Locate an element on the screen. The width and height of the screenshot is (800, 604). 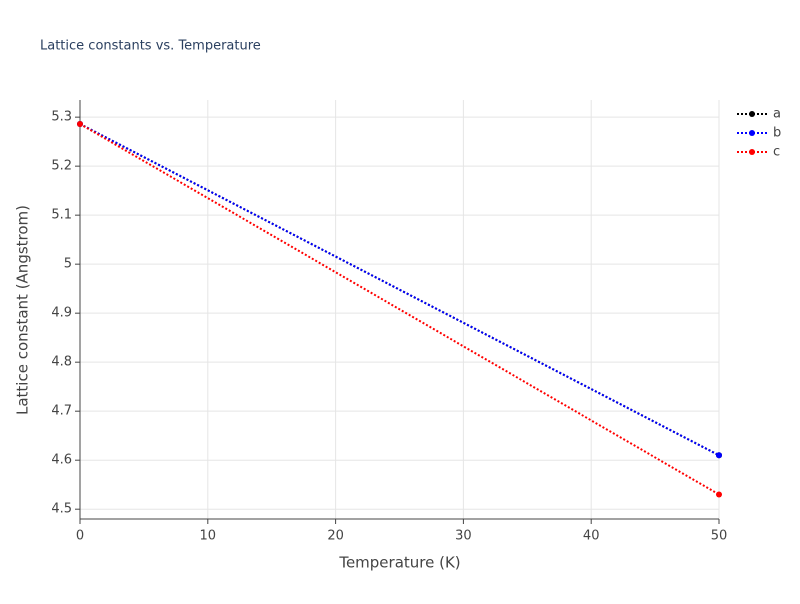
y-tick-label: 4.7 is located at coordinates (61, 411).